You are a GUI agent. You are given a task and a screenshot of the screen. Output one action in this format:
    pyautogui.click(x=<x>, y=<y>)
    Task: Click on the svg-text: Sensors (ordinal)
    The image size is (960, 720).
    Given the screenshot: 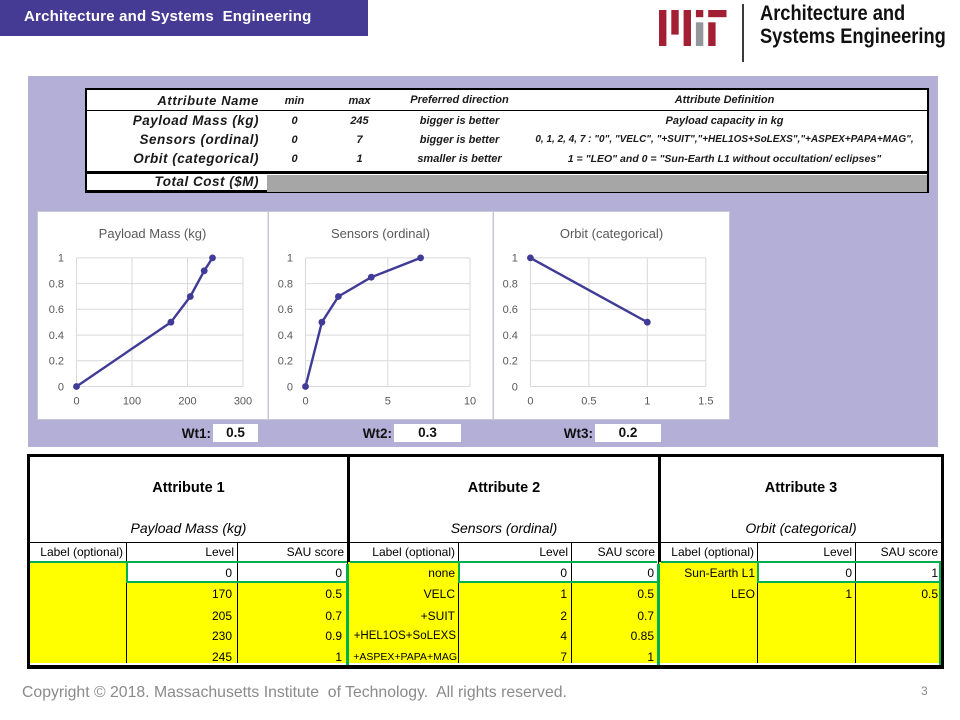 What is the action you would take?
    pyautogui.click(x=380, y=233)
    